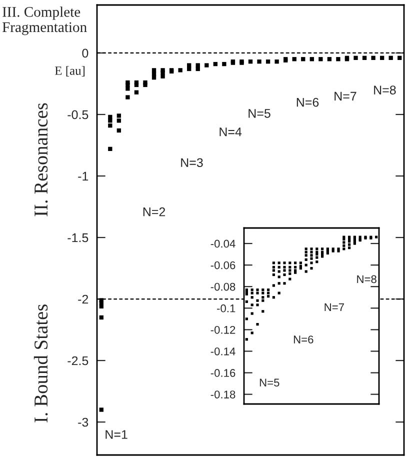  Describe the element at coordinates (78, 237) in the screenshot. I see `y-tick-label: -1.5` at that location.